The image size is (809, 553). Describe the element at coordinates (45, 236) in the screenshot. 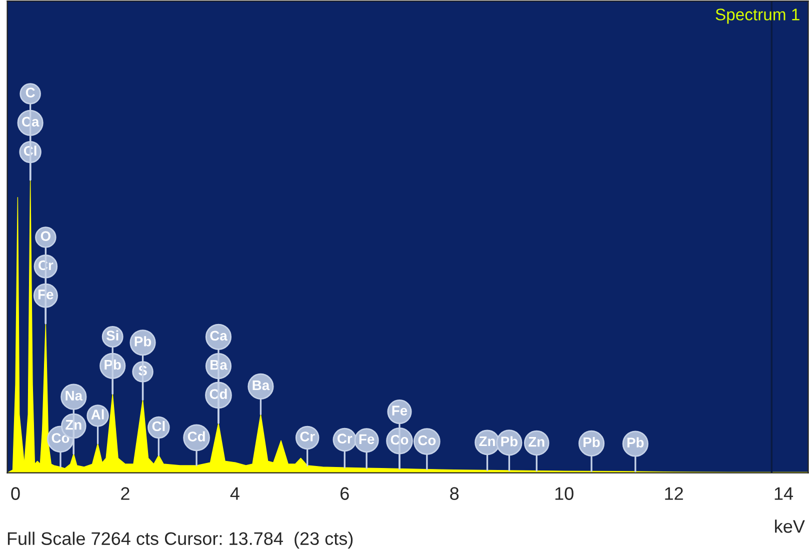

I see `annotation: O` at that location.